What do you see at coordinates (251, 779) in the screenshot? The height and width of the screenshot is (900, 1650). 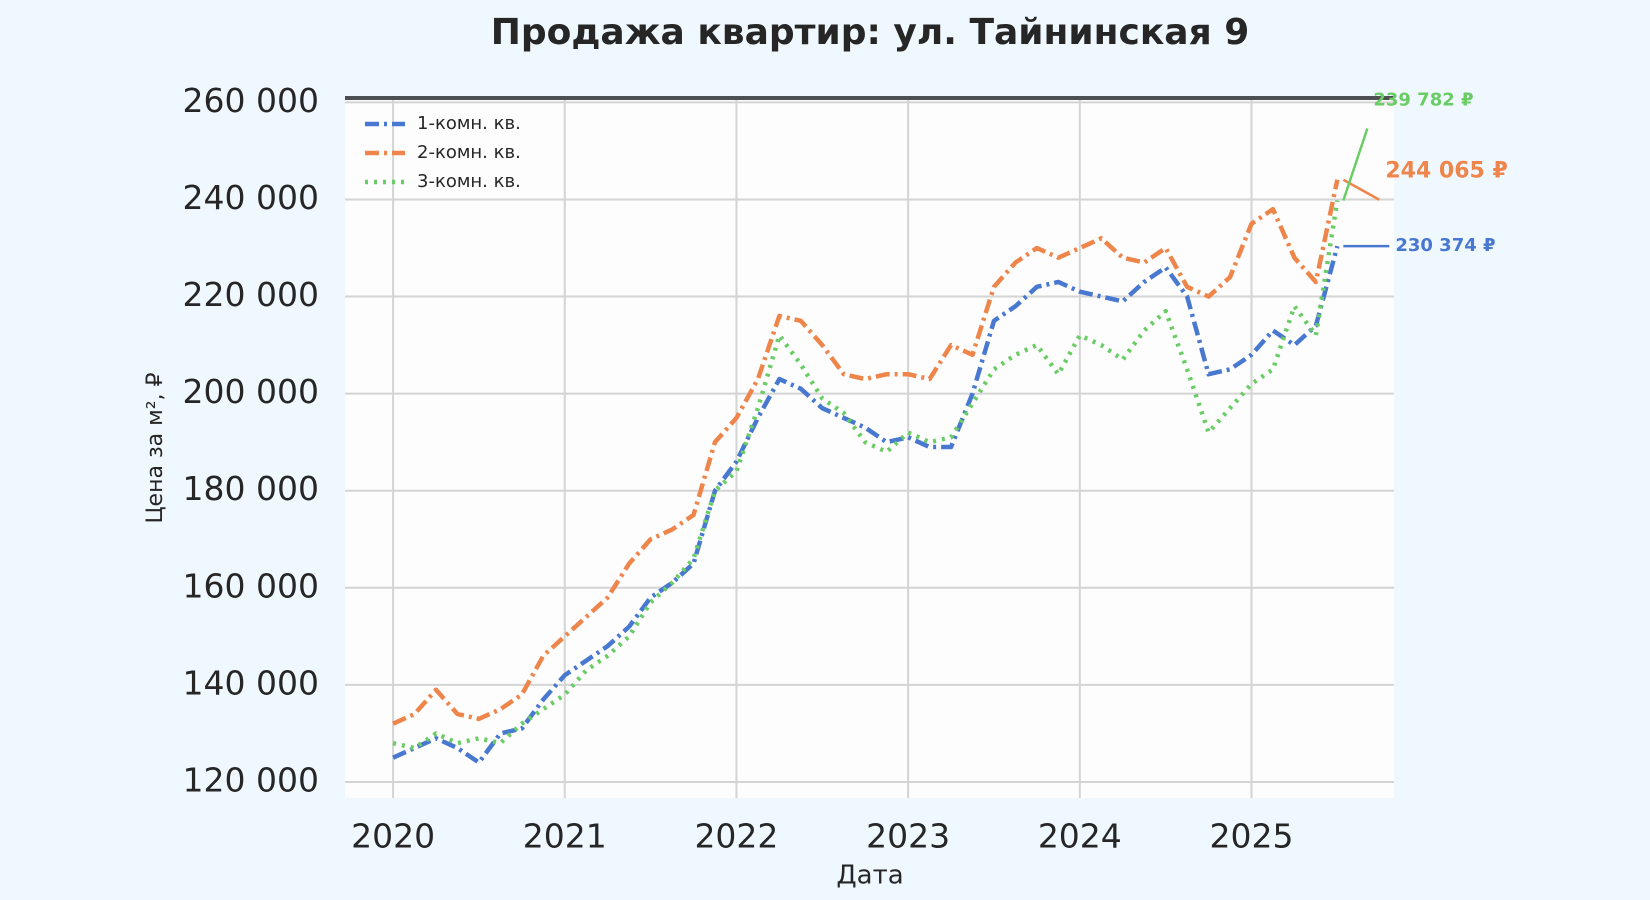 I see `y-tick-label: 120 000` at bounding box center [251, 779].